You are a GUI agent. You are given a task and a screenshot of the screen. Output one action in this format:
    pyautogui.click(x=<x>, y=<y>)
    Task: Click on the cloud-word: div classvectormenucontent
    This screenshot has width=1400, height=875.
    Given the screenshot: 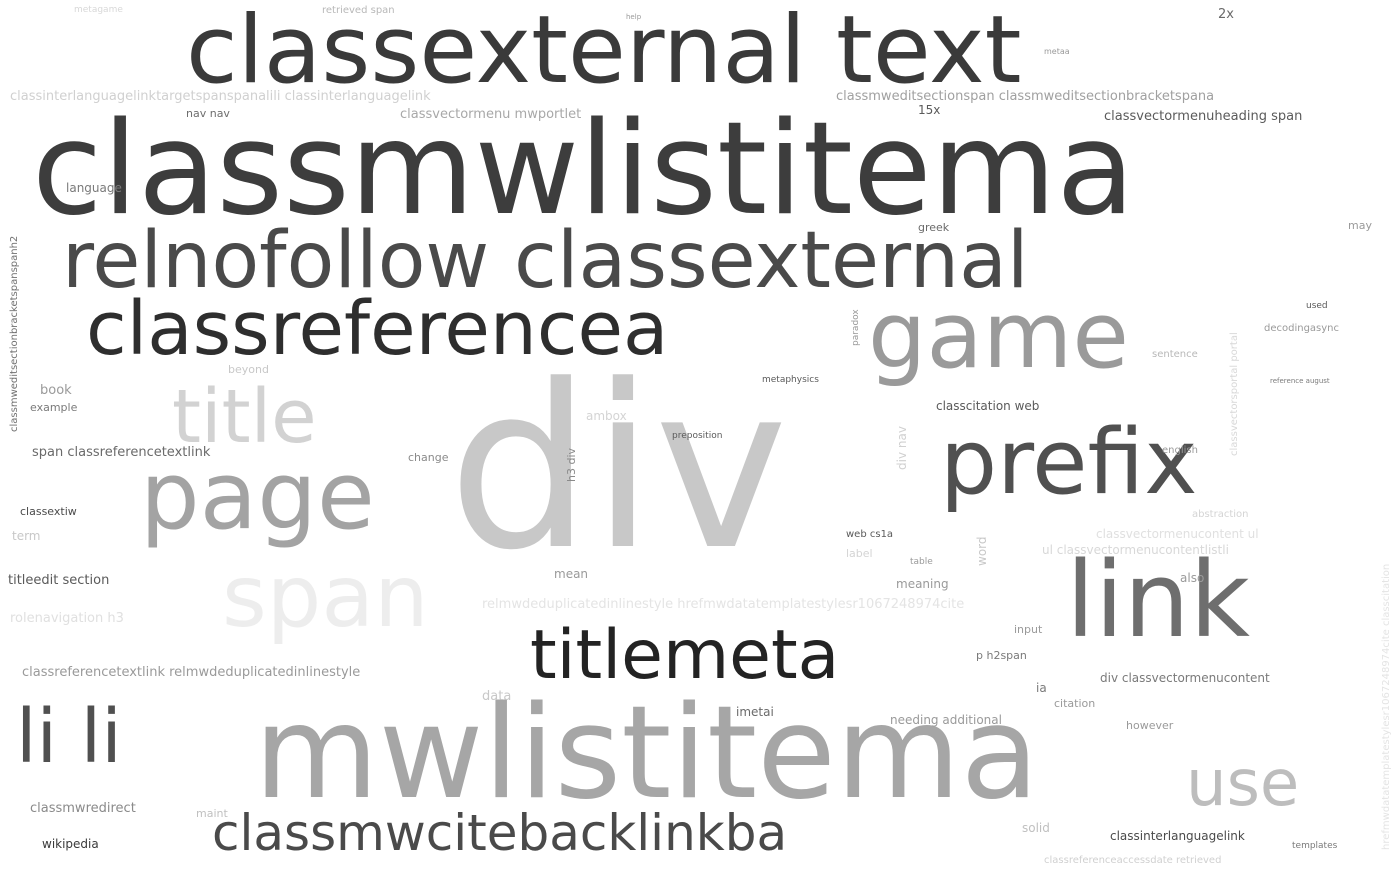 What is the action you would take?
    pyautogui.click(x=1185, y=678)
    